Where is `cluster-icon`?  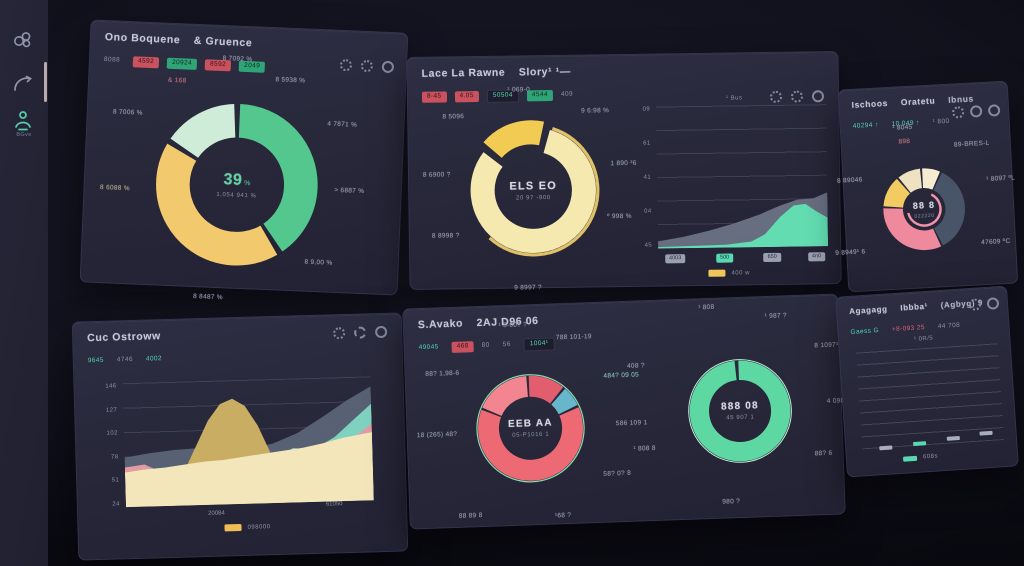
cluster-icon is located at coordinates (23, 41).